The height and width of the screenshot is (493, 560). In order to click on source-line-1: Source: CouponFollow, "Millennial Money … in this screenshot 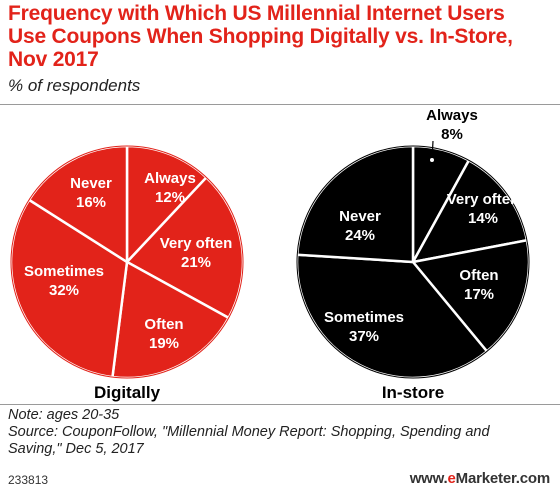, I will do `click(249, 432)`.